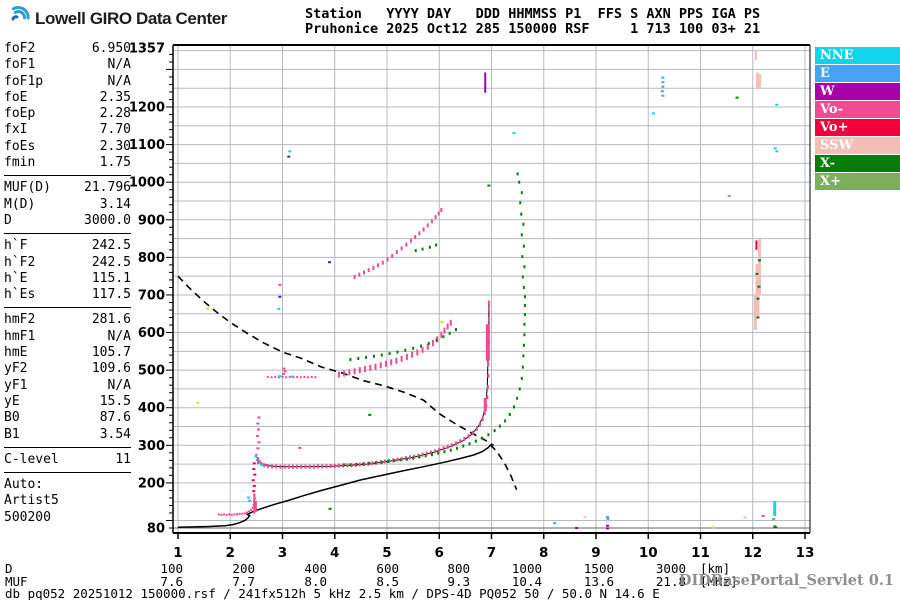  What do you see at coordinates (20, 336) in the screenshot?
I see `param-label: hmF1` at bounding box center [20, 336].